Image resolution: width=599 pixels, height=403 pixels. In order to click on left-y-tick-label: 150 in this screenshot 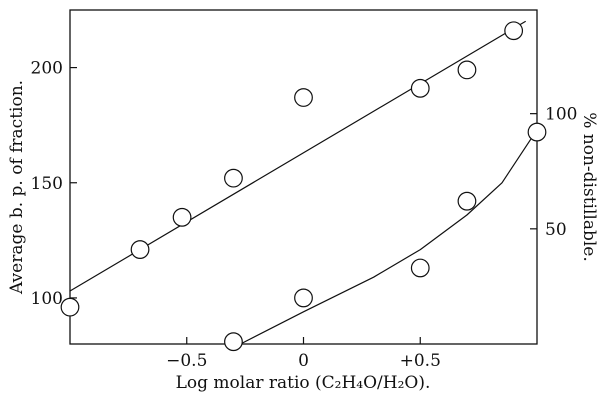, I will do `click(47, 184)`.